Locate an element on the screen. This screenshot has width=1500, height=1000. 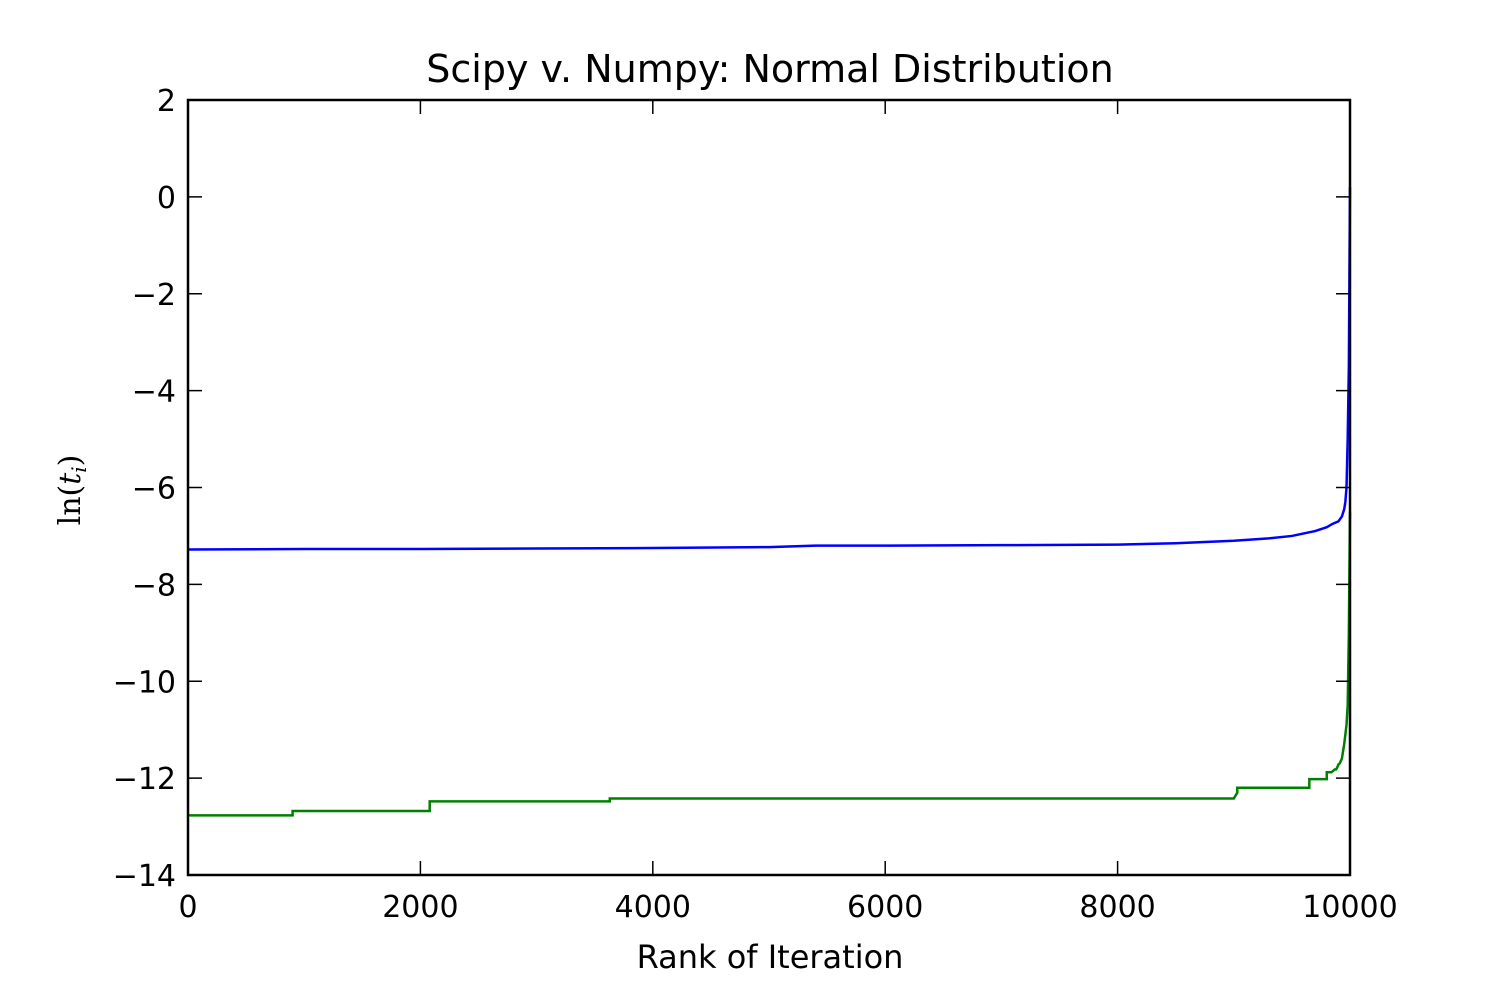
x-tick-label: 10000 is located at coordinates (1349, 907).